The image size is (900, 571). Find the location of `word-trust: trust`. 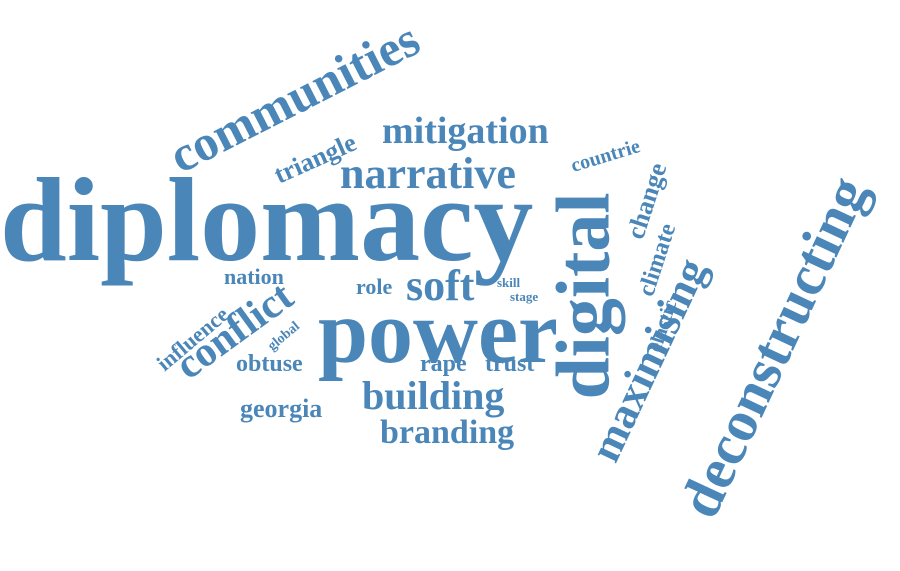

word-trust: trust is located at coordinates (510, 364).